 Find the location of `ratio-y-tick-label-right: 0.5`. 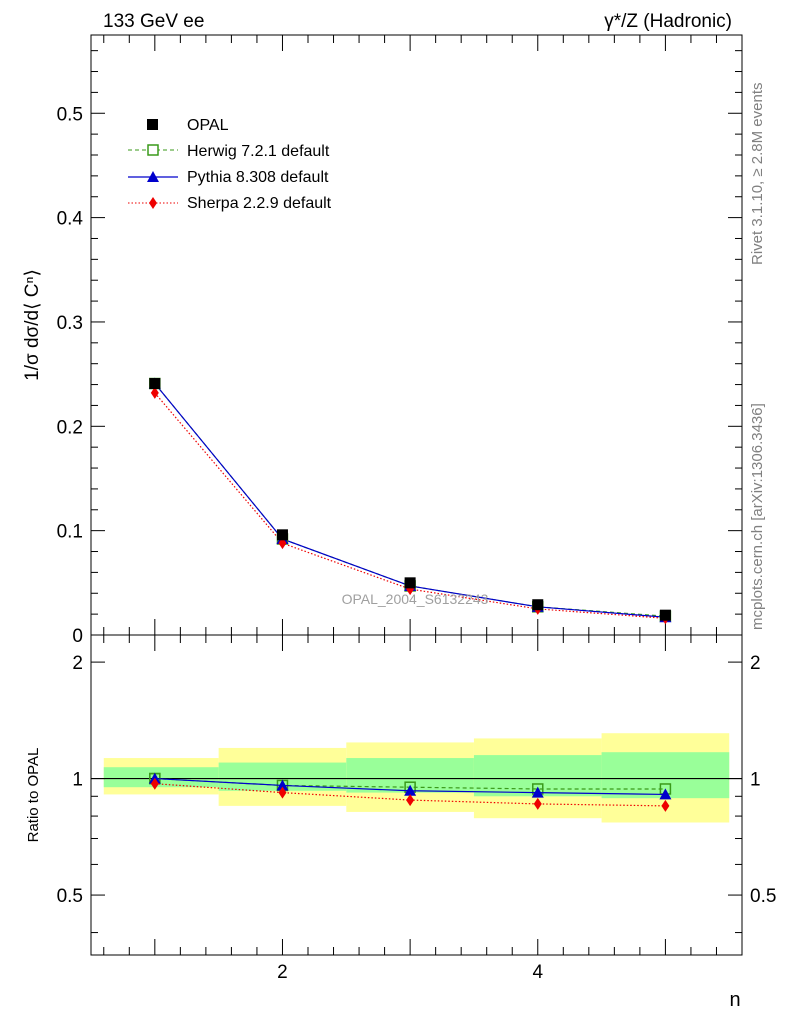

ratio-y-tick-label-right: 0.5 is located at coordinates (763, 896).